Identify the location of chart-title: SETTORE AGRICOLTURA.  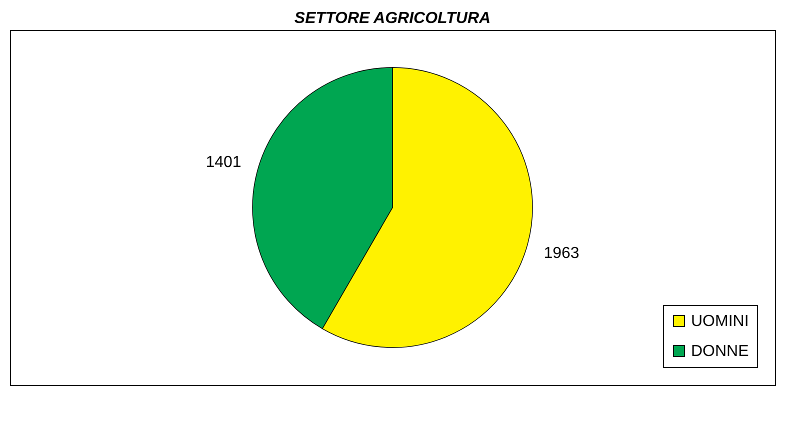
(392, 18).